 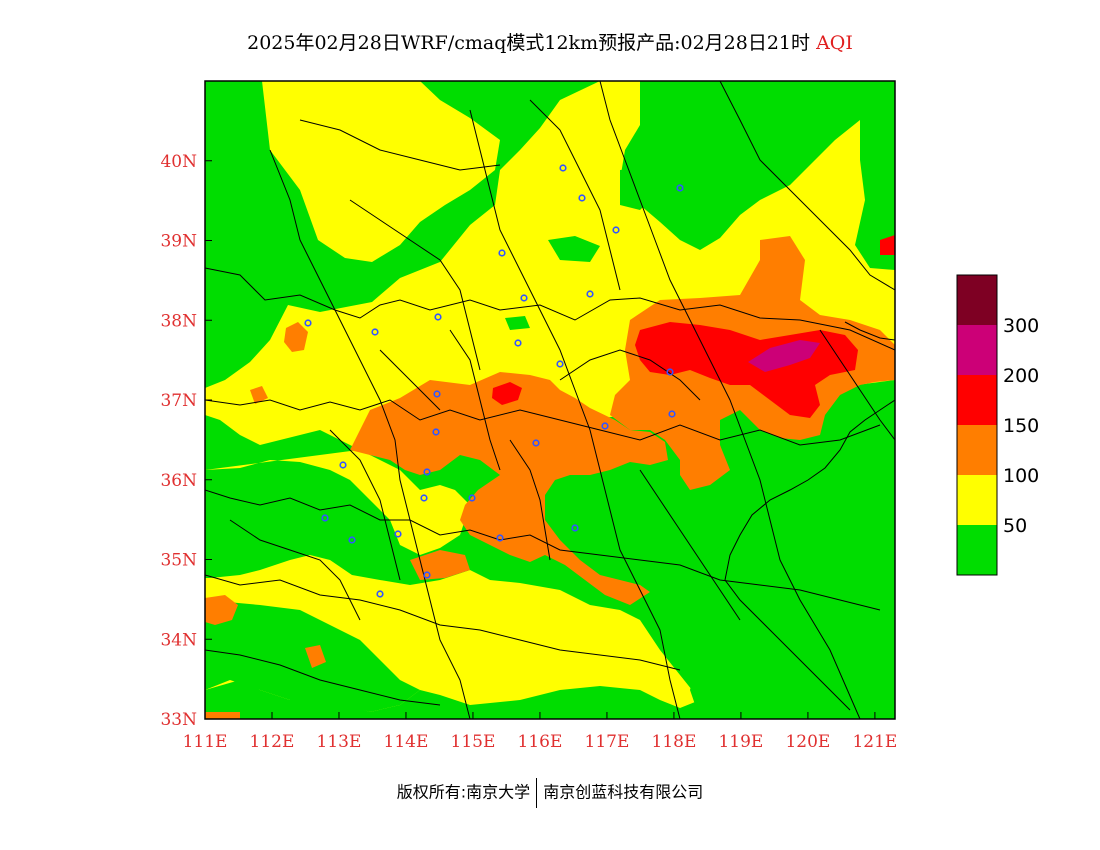 What do you see at coordinates (1015, 526) in the screenshot?
I see `legend-label: 50` at bounding box center [1015, 526].